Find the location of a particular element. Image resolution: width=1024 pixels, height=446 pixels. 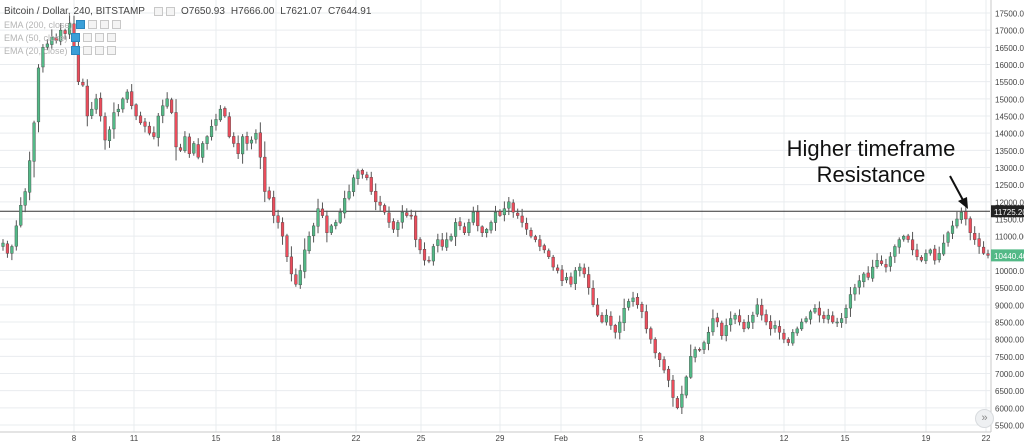

ema-200-close-icon is located at coordinates (104, 24).